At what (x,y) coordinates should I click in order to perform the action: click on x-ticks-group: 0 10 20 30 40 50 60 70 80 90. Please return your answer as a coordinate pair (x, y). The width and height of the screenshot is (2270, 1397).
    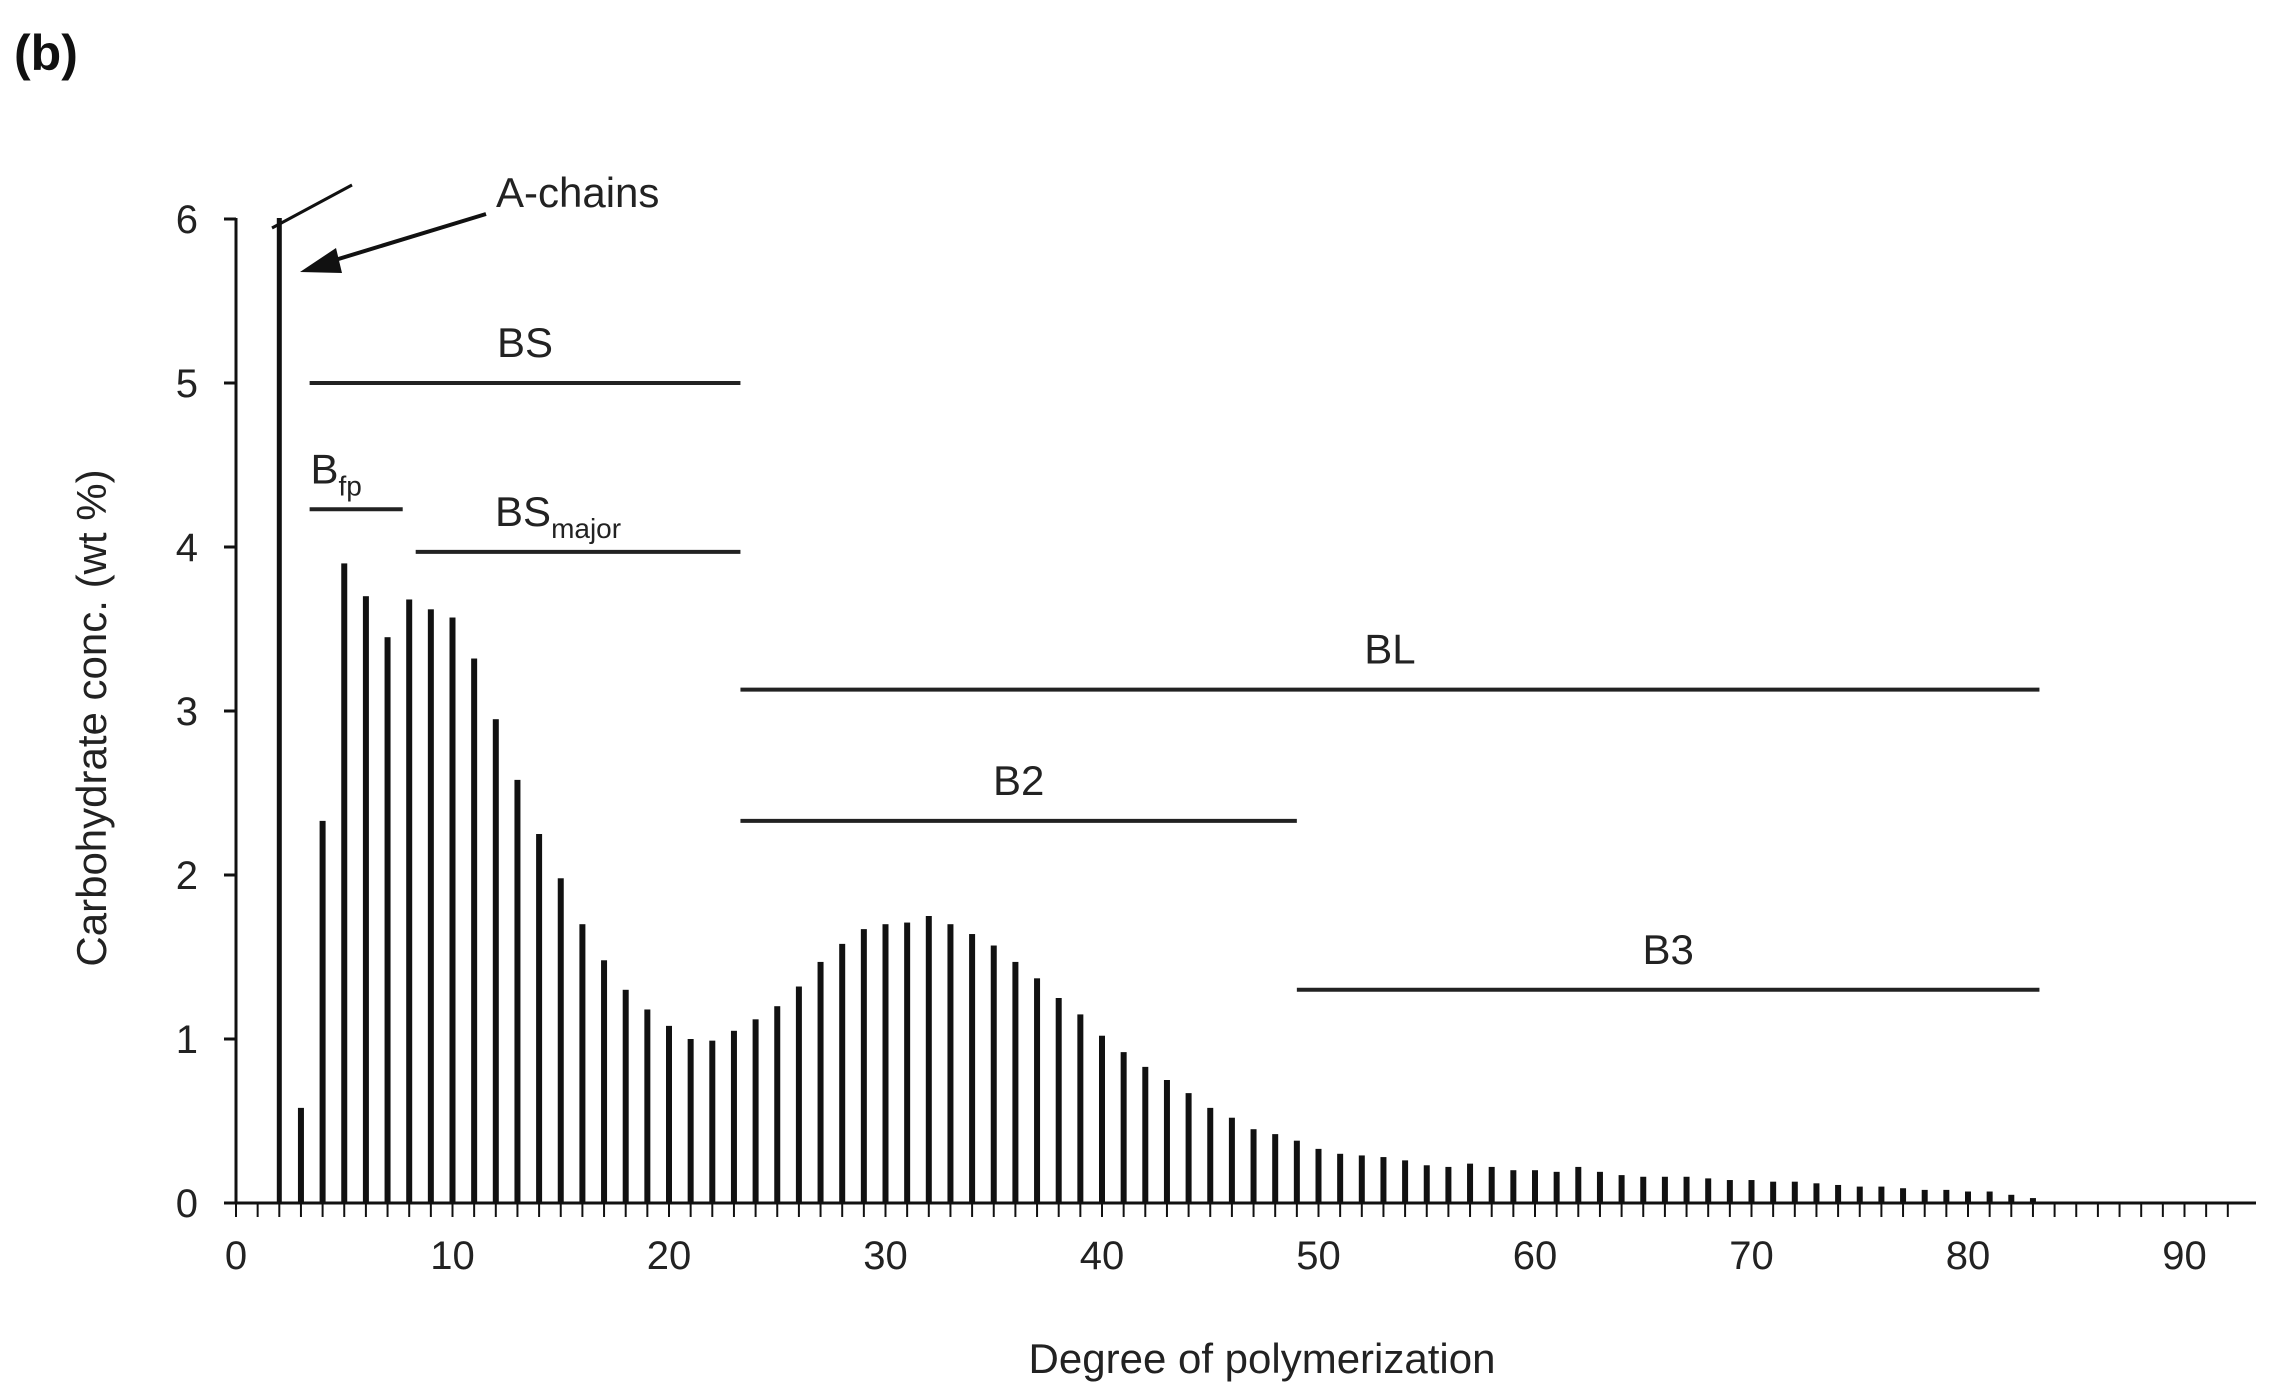
    Looking at the image, I should click on (1227, 1240).